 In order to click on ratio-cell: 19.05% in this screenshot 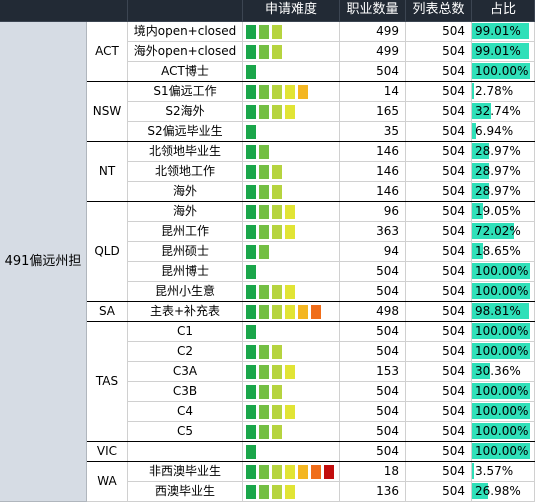, I will do `click(503, 212)`.